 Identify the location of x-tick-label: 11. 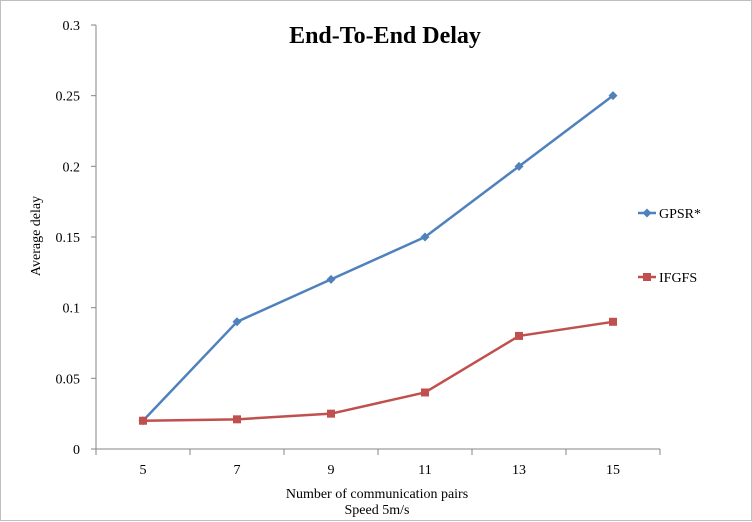
(424, 470).